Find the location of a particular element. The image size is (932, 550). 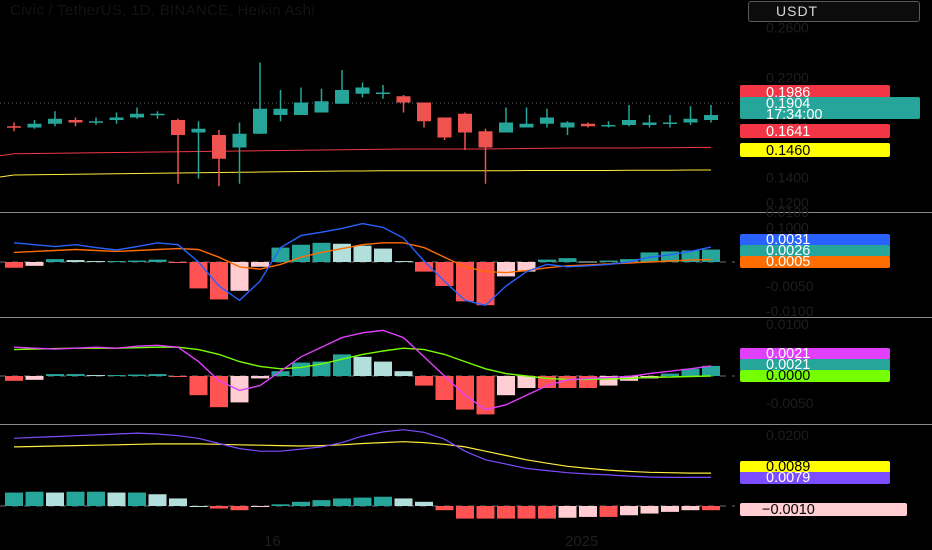

macd1-blue-label: 0.0031 is located at coordinates (788, 240).